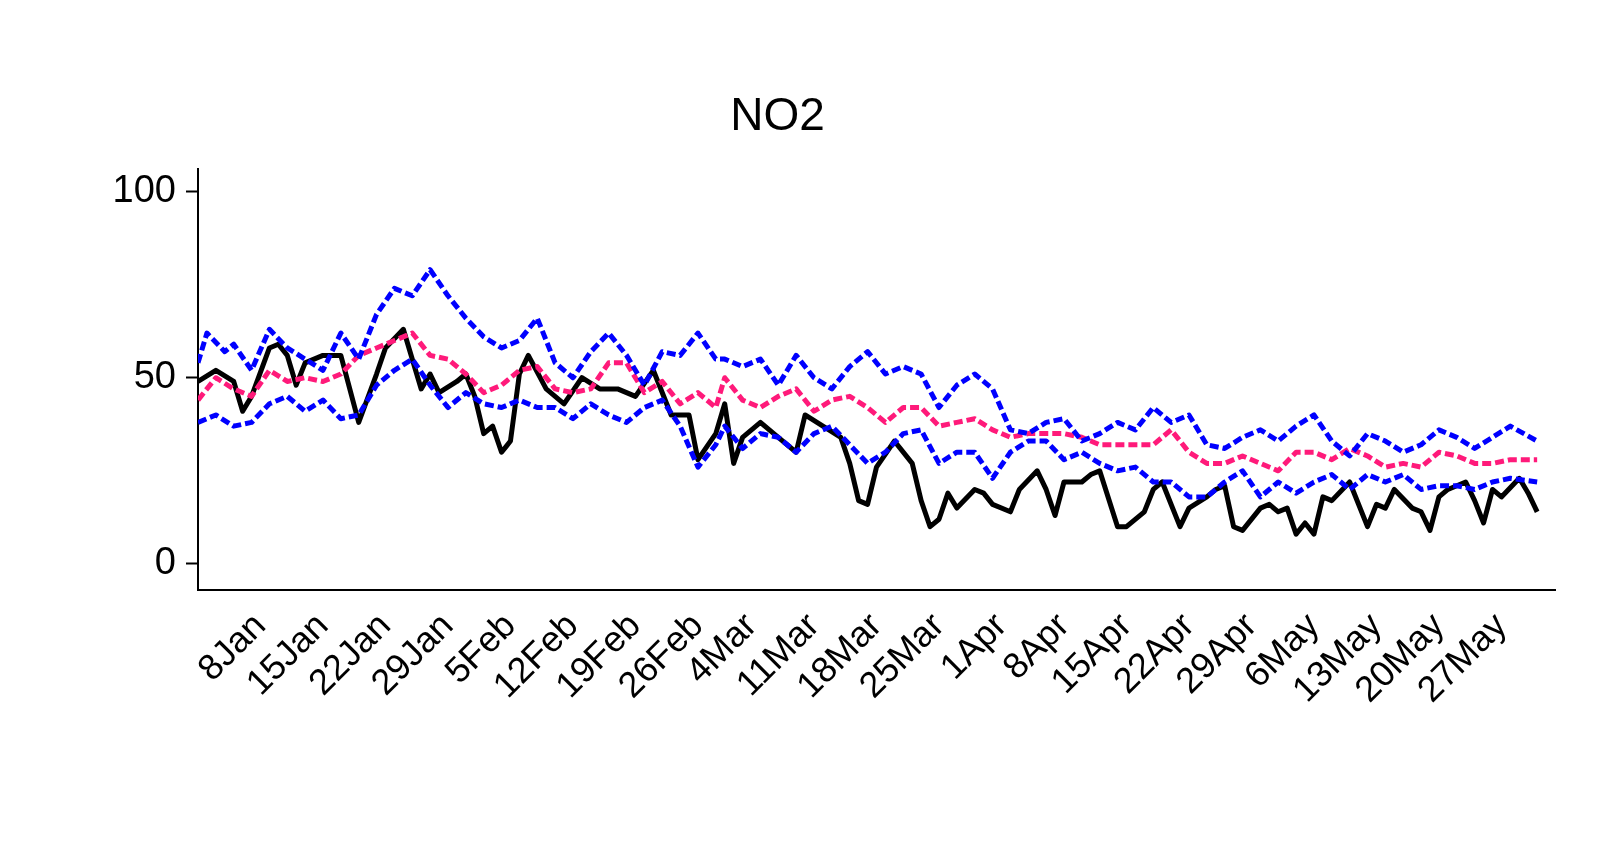 The width and height of the screenshot is (1619, 842). What do you see at coordinates (165, 561) in the screenshot?
I see `y-tick-label: 0` at bounding box center [165, 561].